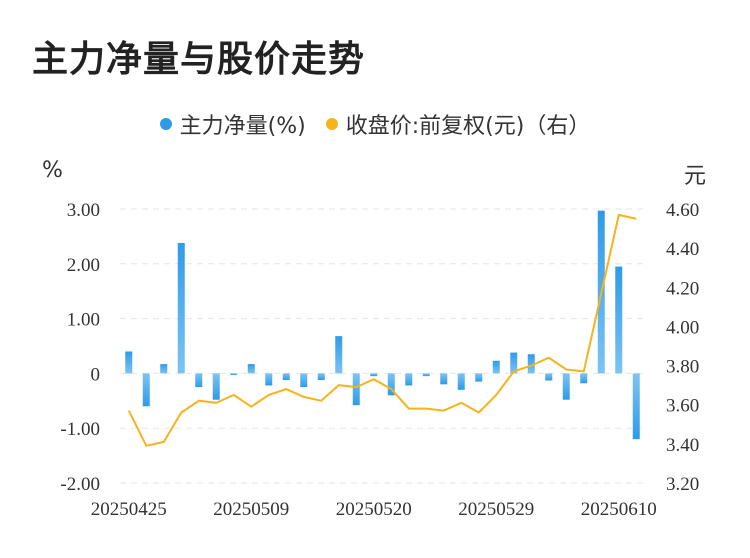  Describe the element at coordinates (682, 327) in the screenshot. I see `y-right-tick-label: 4.00` at that location.